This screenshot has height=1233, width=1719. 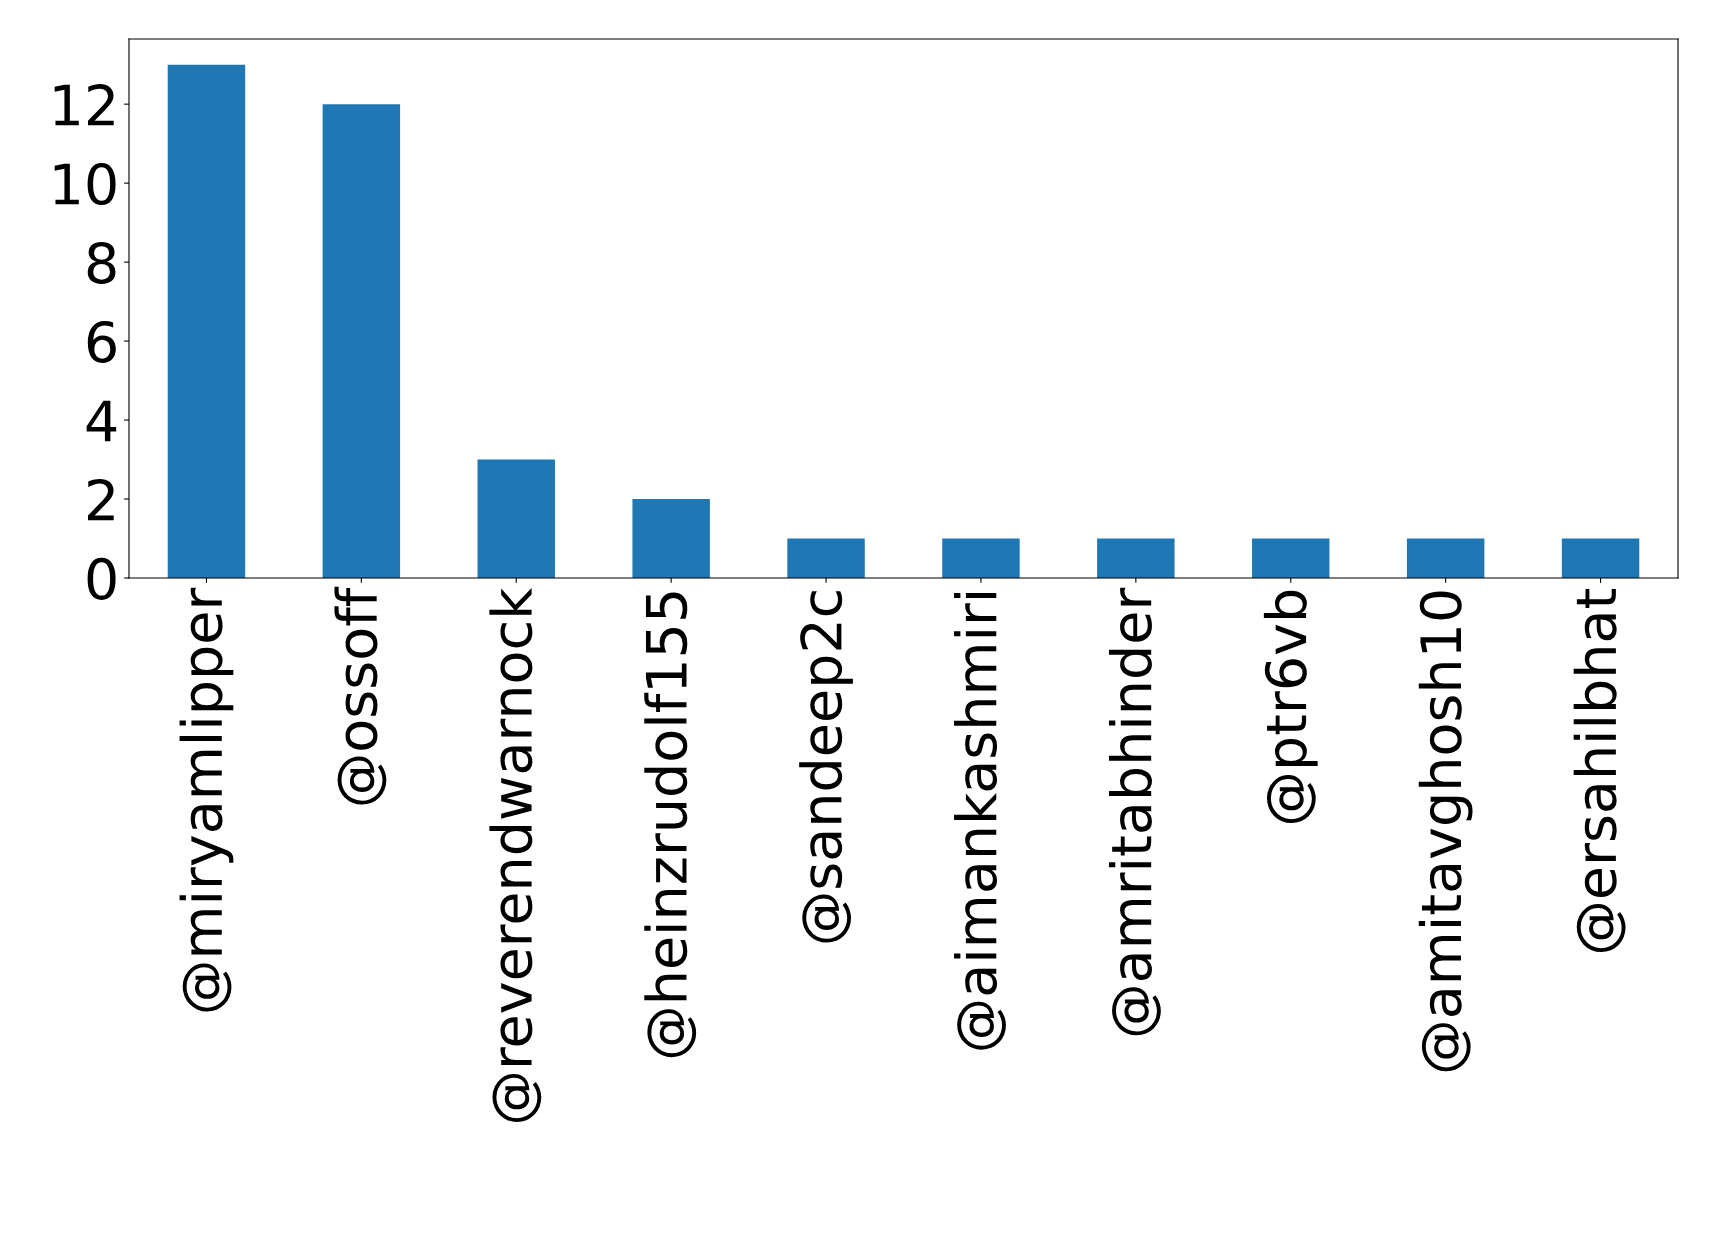 I want to click on x-tick-label: @heinzrudolf155, so click(x=670, y=825).